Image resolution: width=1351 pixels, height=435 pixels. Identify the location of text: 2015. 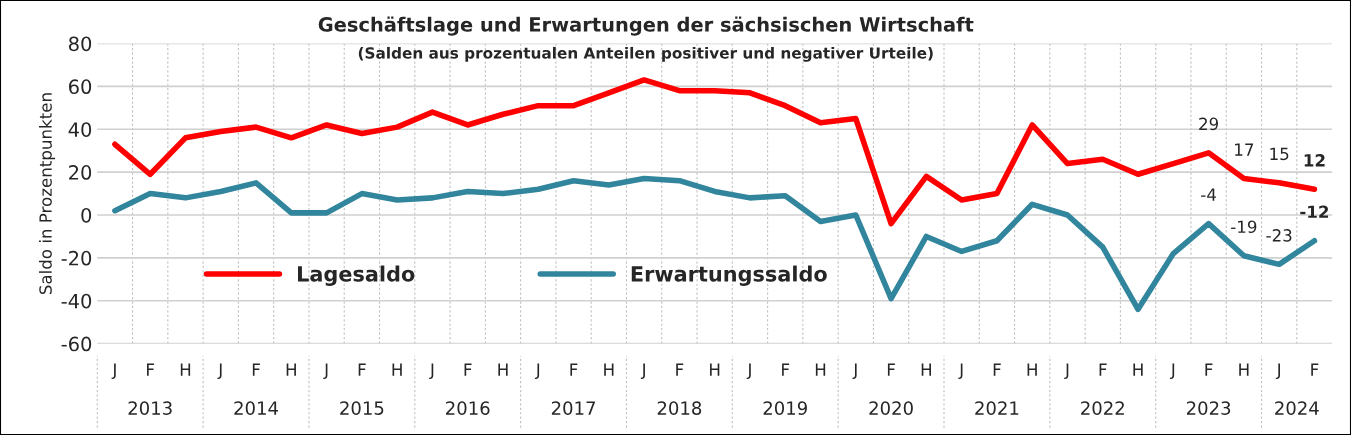
(362, 408).